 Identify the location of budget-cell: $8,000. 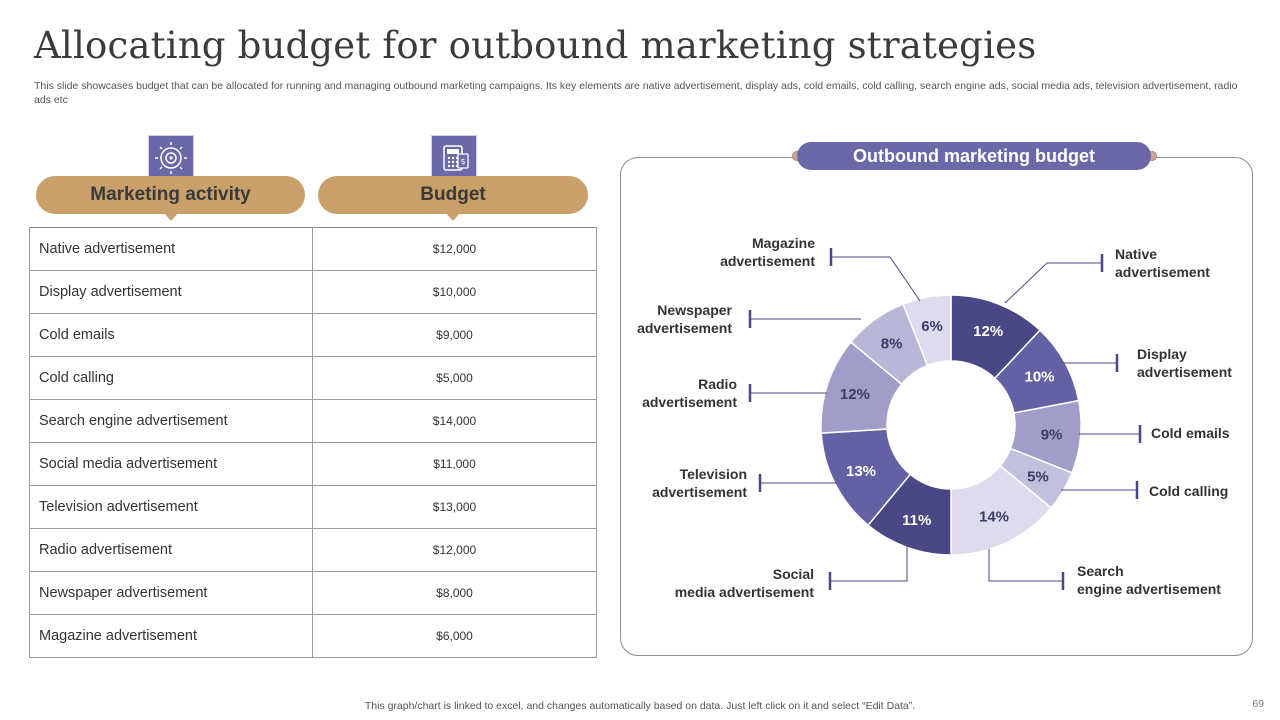
(454, 593).